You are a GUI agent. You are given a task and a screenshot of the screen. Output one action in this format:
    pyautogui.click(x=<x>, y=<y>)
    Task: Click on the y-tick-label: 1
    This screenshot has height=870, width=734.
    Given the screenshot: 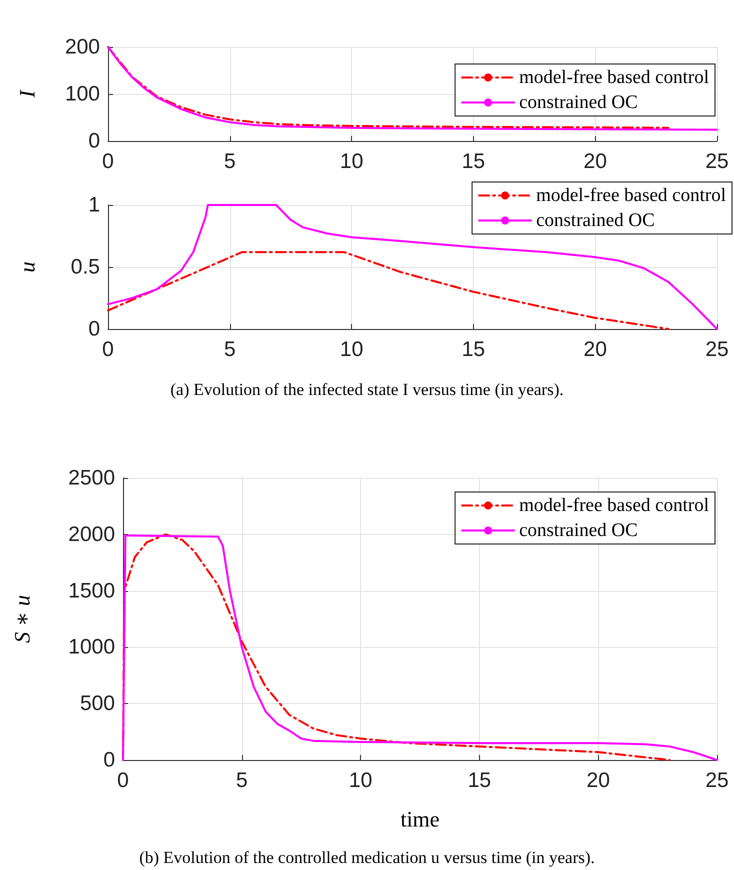 What is the action you would take?
    pyautogui.click(x=94, y=205)
    